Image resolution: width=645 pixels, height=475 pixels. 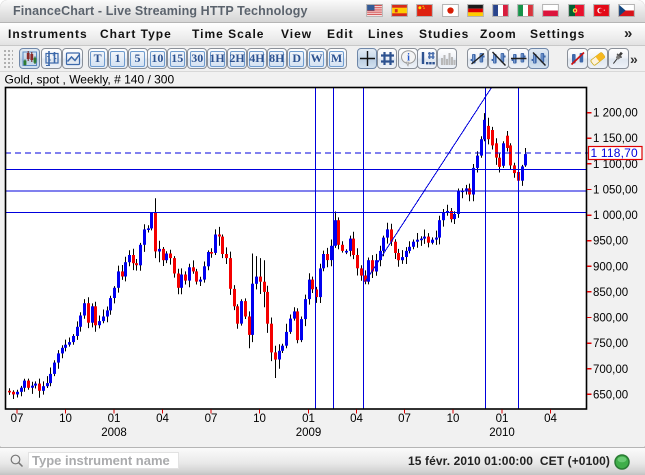 I want to click on svg-text: 2009, so click(x=309, y=433).